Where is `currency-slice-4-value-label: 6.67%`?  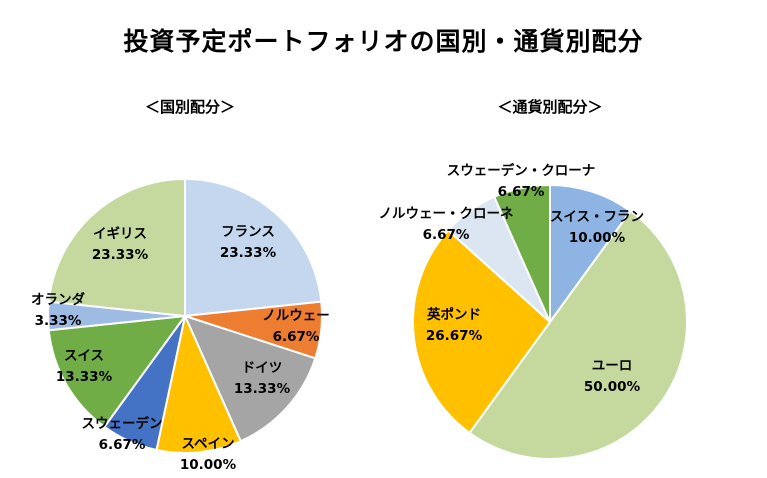
currency-slice-4-value-label: 6.67% is located at coordinates (521, 192).